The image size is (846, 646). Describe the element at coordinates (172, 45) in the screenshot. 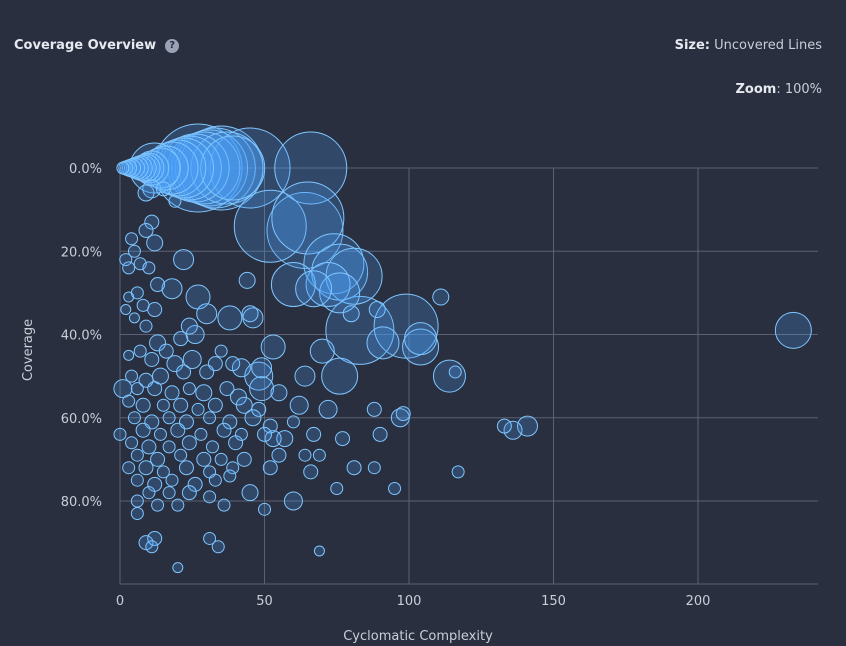

I see `help-icon: ?` at that location.